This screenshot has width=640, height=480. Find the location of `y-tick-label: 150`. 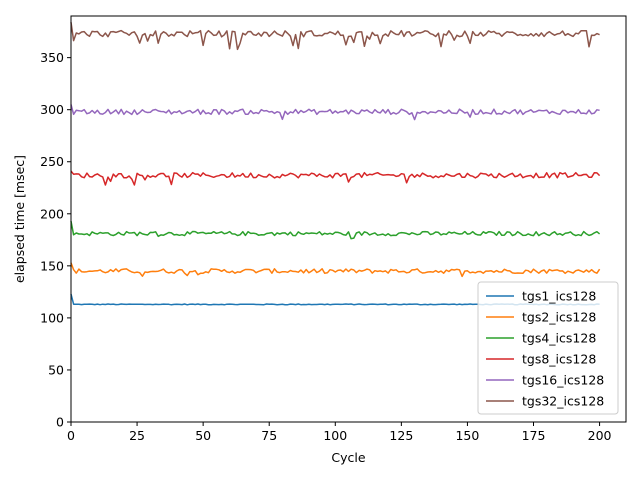

y-tick-label: 150 is located at coordinates (52, 265).